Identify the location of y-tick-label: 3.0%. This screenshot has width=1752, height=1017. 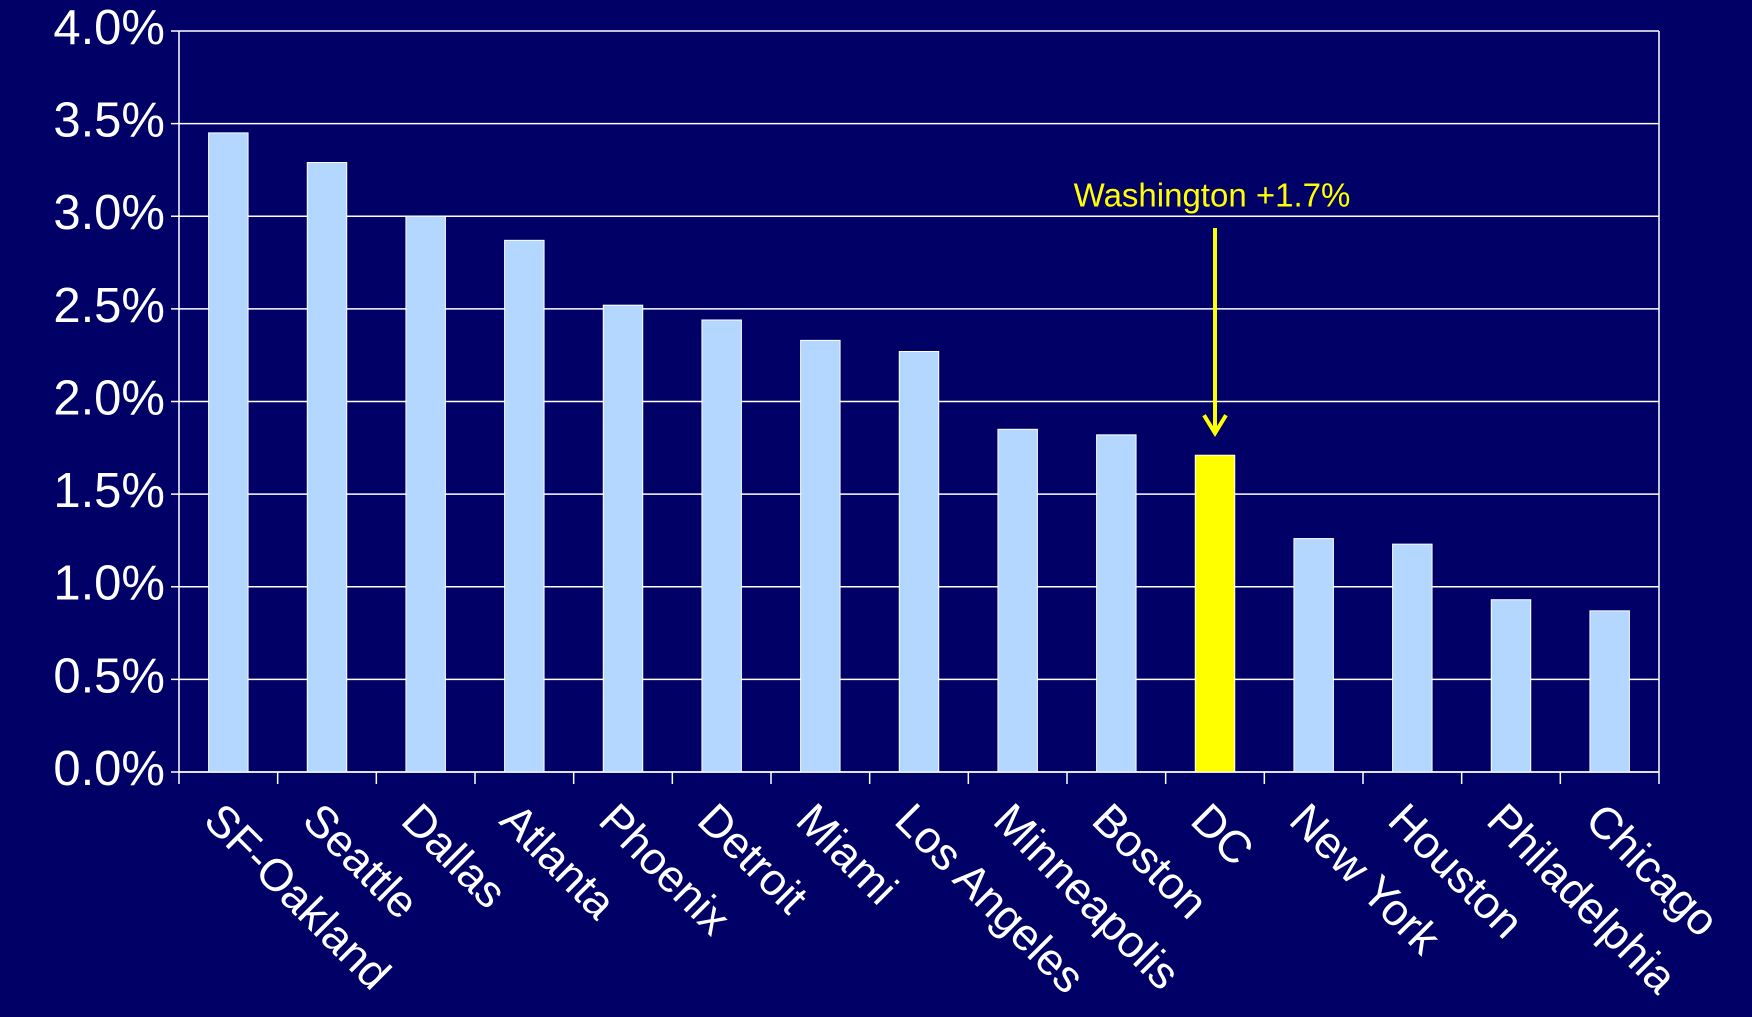
(109, 213).